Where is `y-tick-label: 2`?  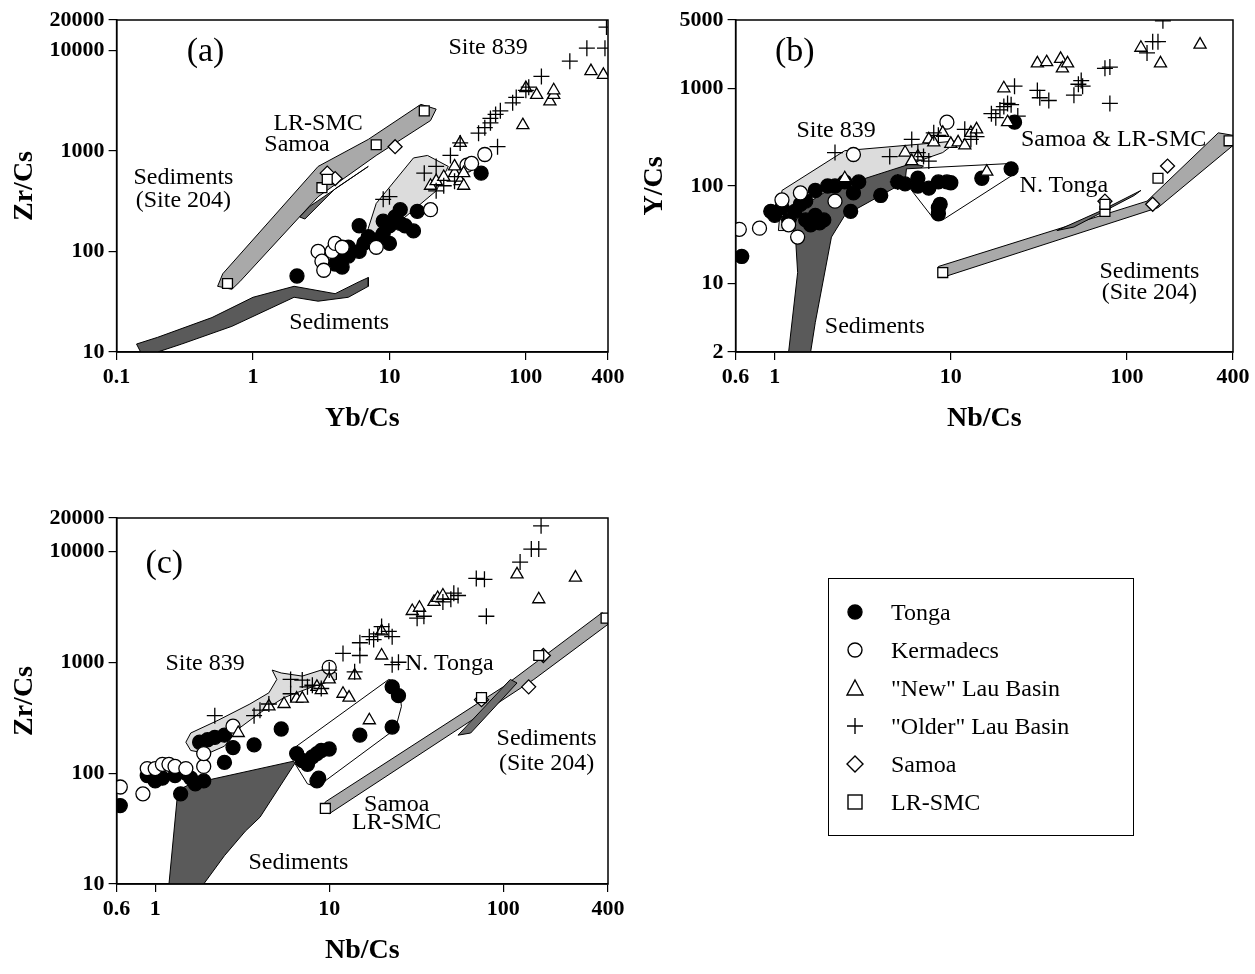 y-tick-label: 2 is located at coordinates (718, 350).